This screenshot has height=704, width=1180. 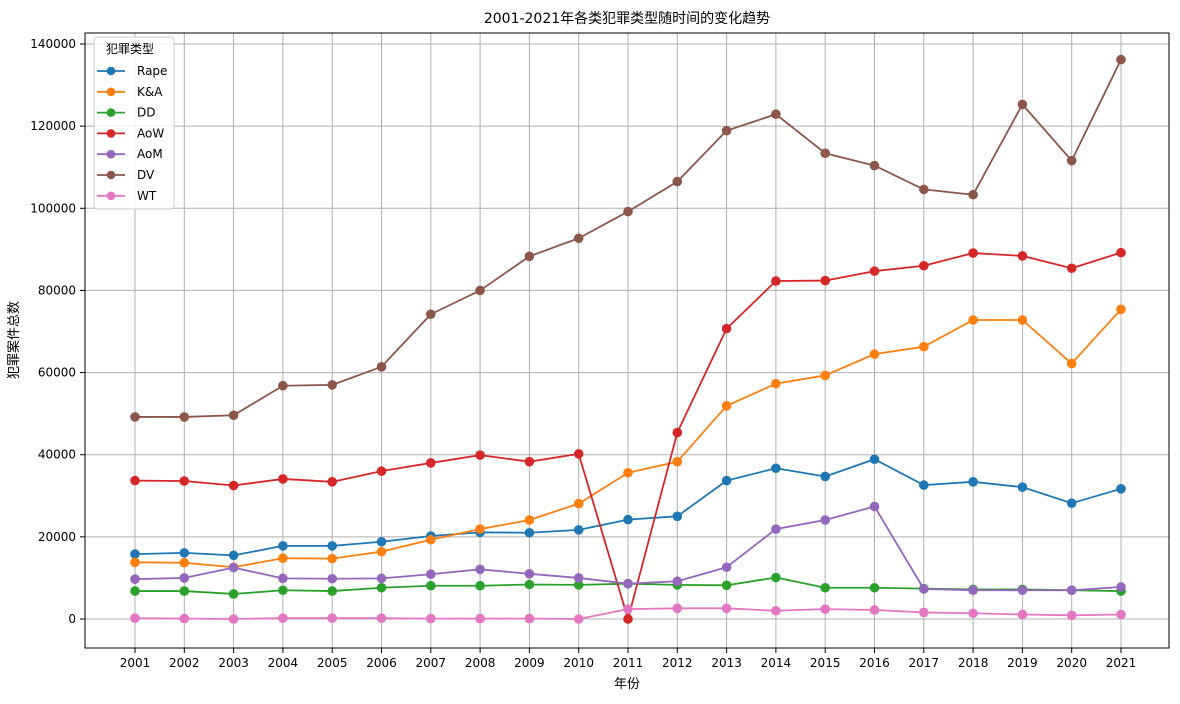 What do you see at coordinates (14, 340) in the screenshot?
I see `y-axis-label: 犯罪案件总数` at bounding box center [14, 340].